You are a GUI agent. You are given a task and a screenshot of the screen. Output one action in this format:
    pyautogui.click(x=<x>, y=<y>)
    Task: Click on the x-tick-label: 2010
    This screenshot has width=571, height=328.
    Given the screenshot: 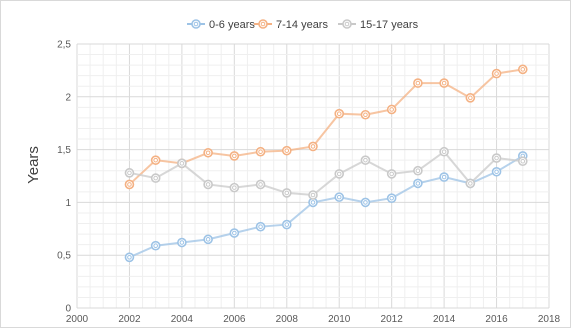 What is the action you would take?
    pyautogui.click(x=339, y=319)
    